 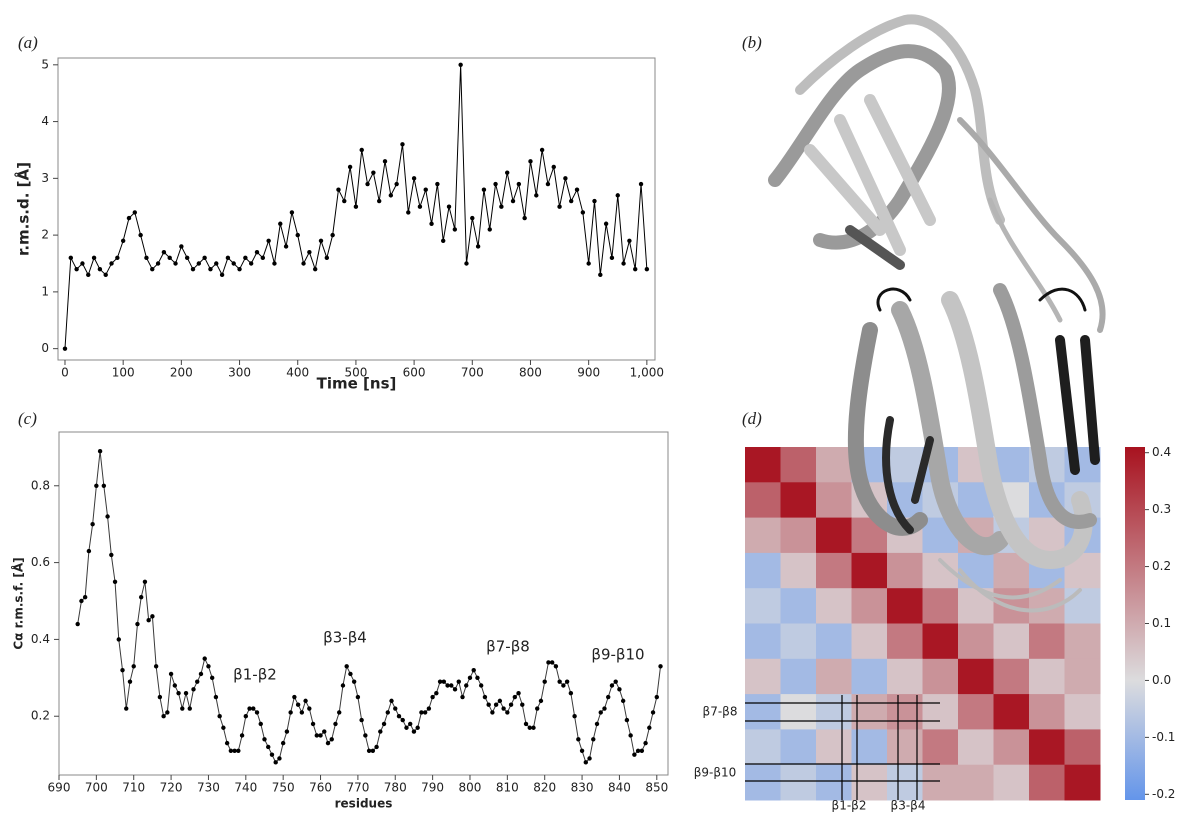 What do you see at coordinates (40, 716) in the screenshot?
I see `y-tick-label: 0.2` at bounding box center [40, 716].